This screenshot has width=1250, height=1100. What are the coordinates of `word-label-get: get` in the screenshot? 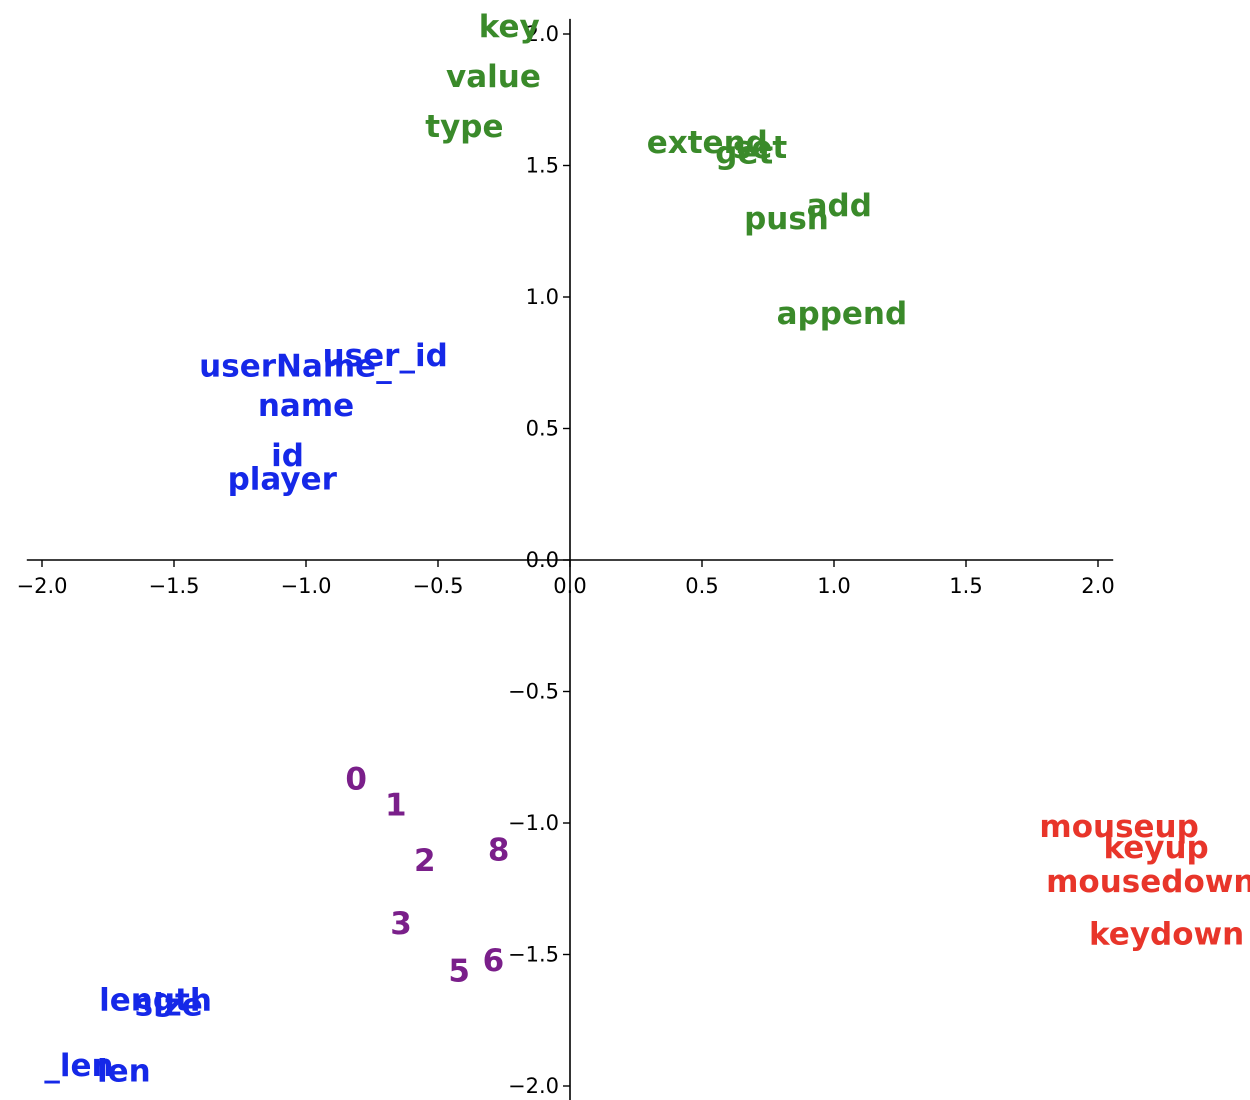 It's located at (744, 153).